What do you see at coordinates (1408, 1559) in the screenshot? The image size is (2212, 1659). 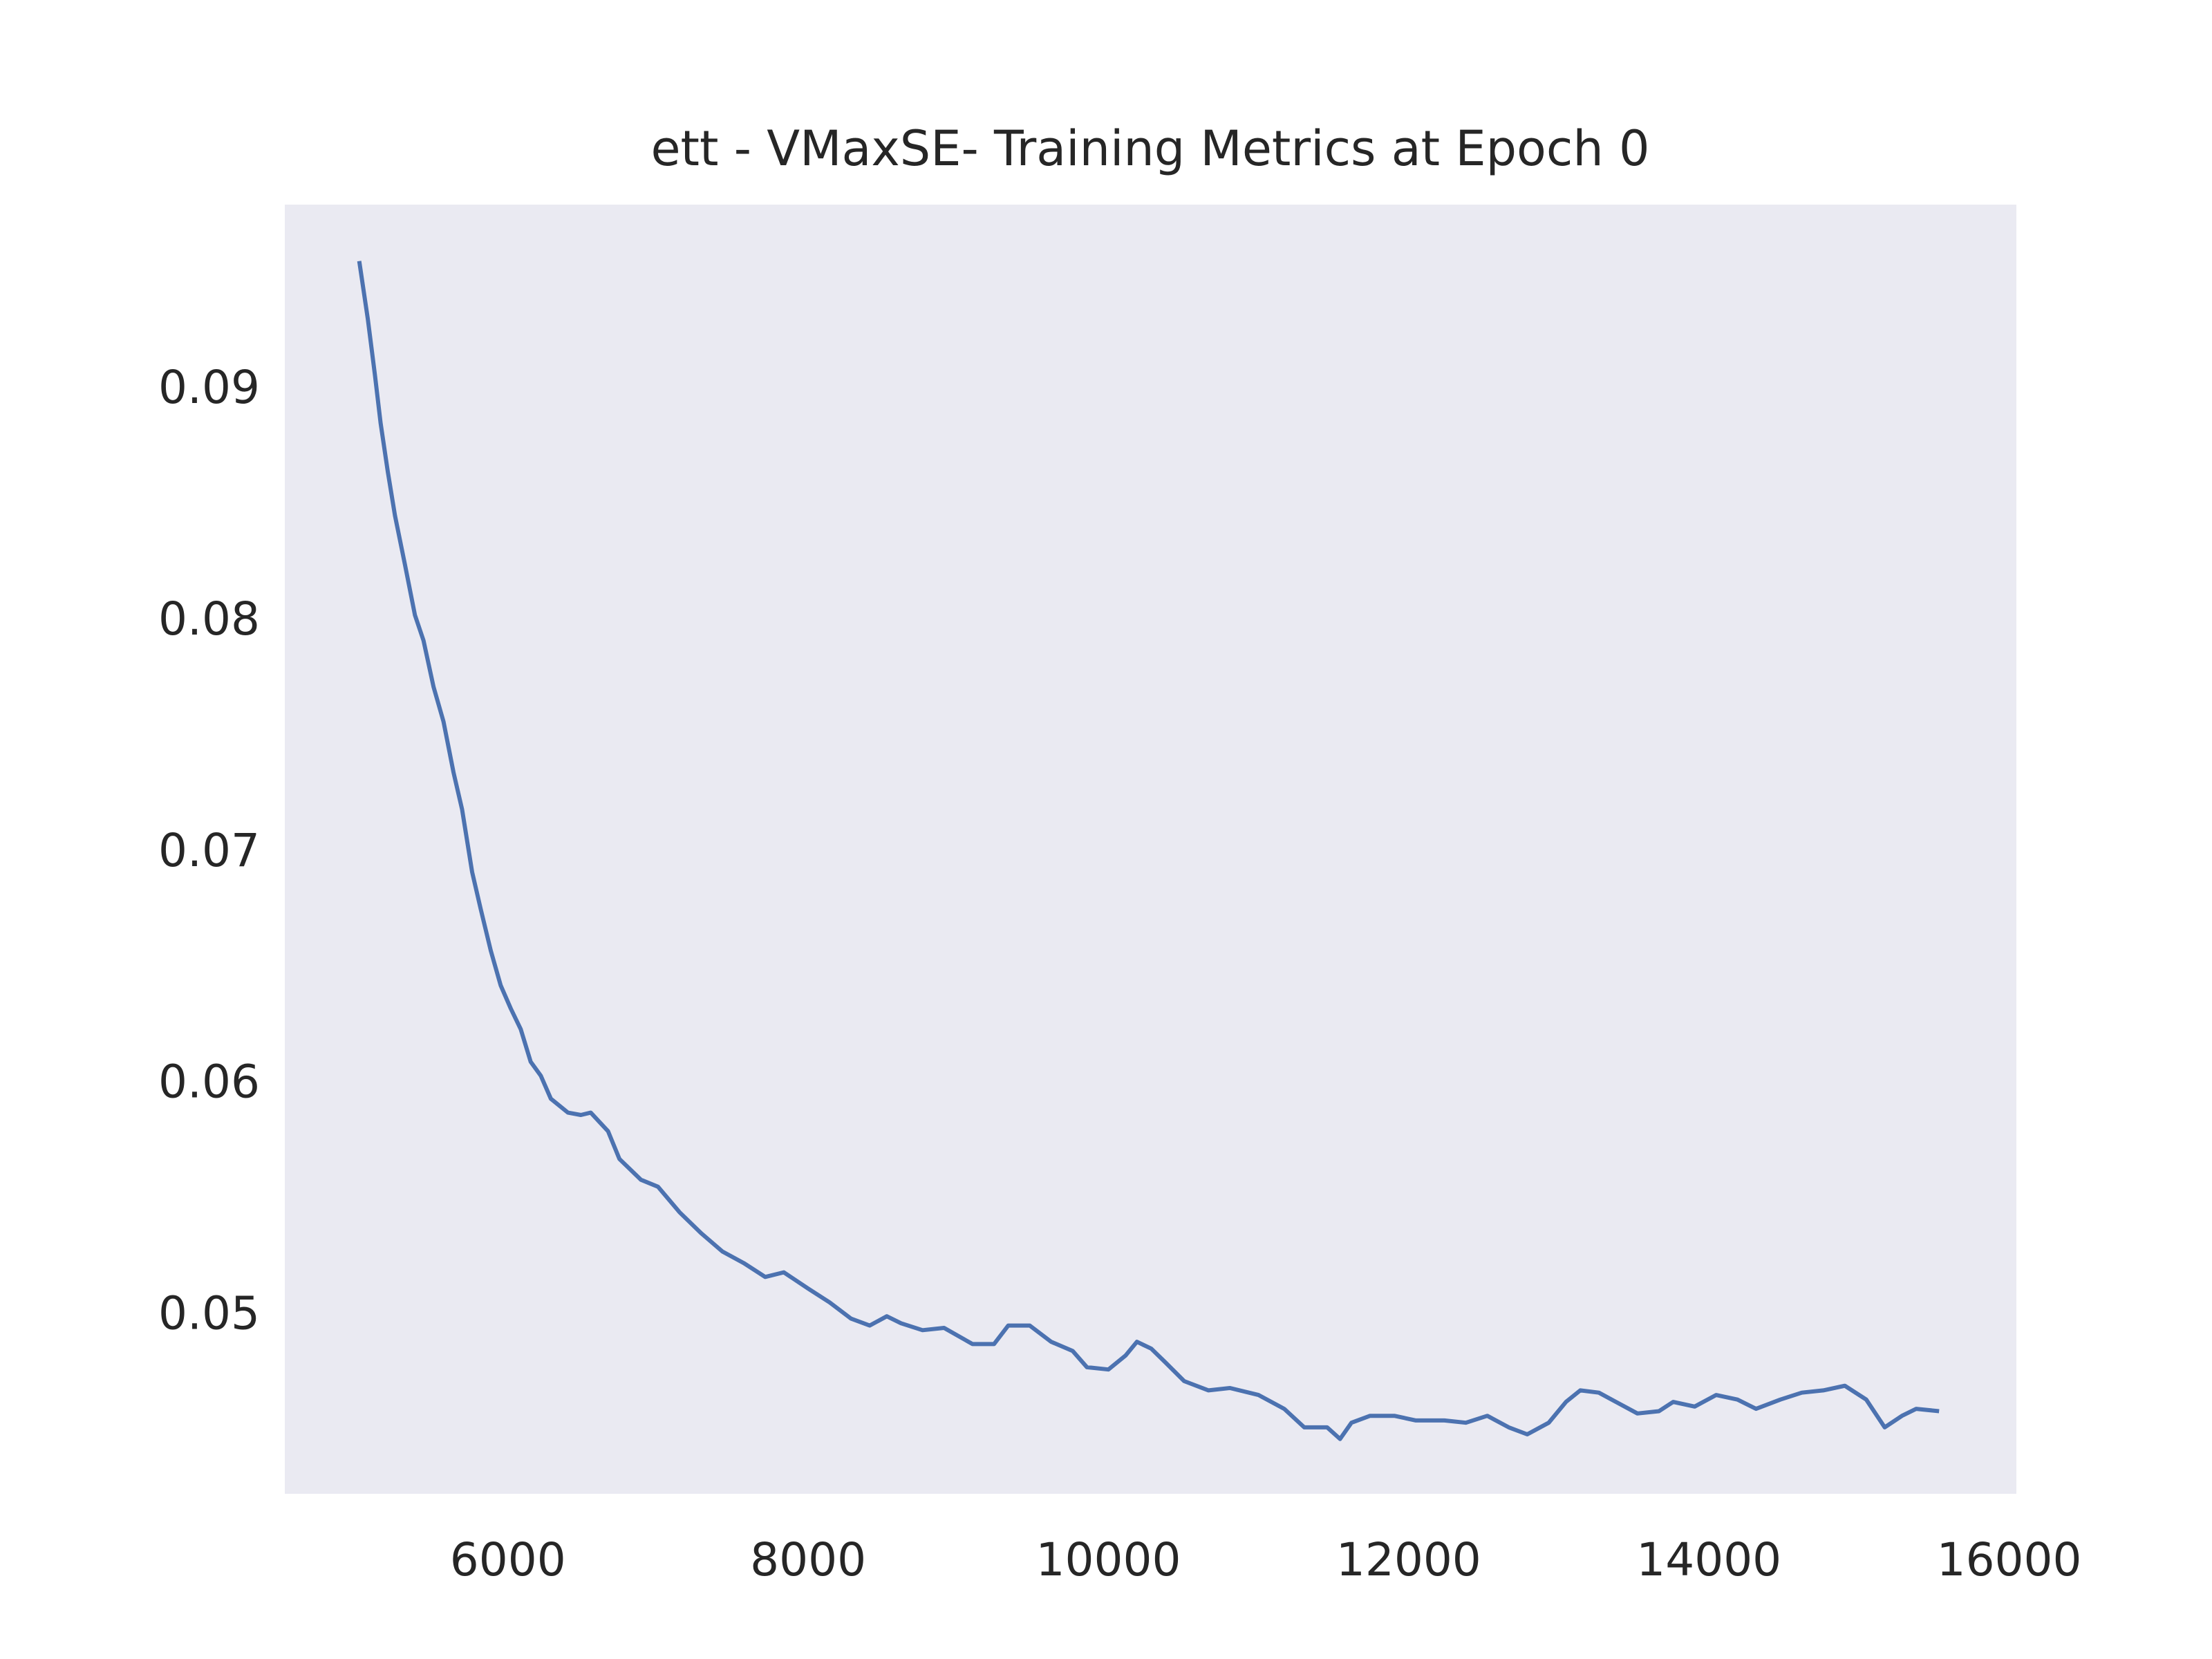 I see `x-tick-label: 12000` at bounding box center [1408, 1559].